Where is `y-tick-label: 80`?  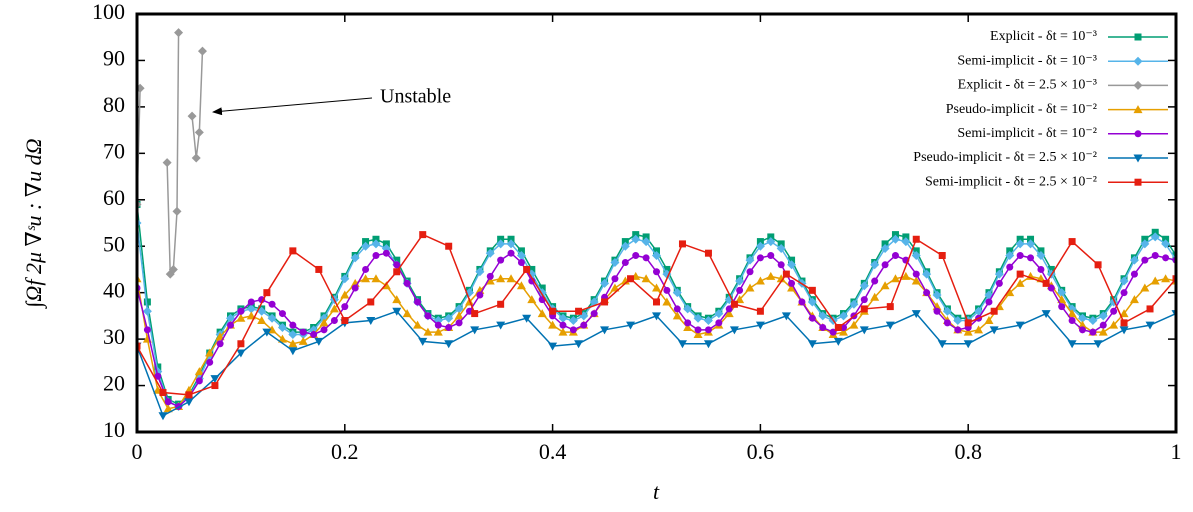 y-tick-label: 80 is located at coordinates (114, 104).